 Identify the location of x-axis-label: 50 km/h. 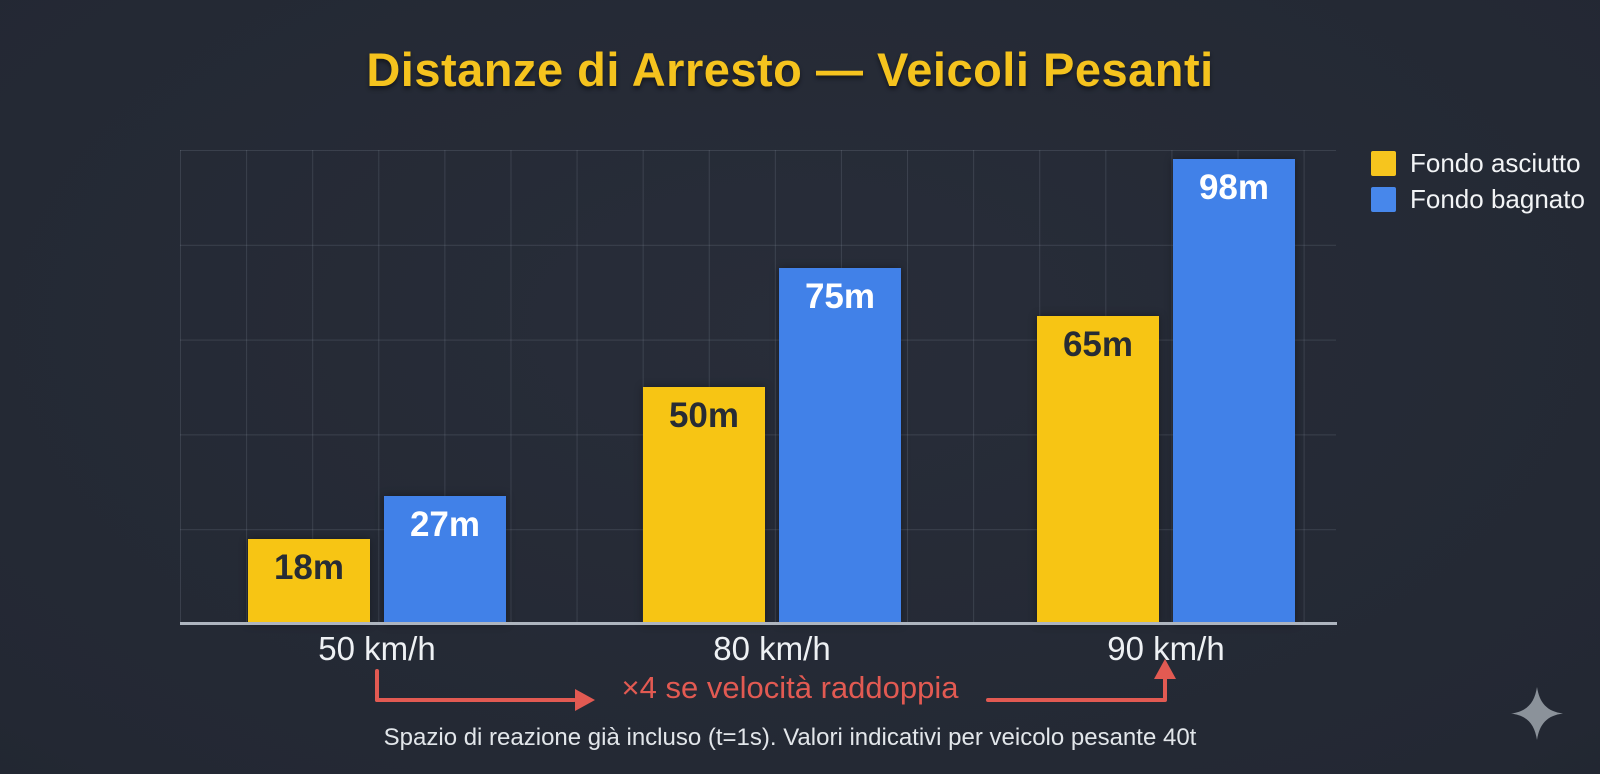
(377, 648).